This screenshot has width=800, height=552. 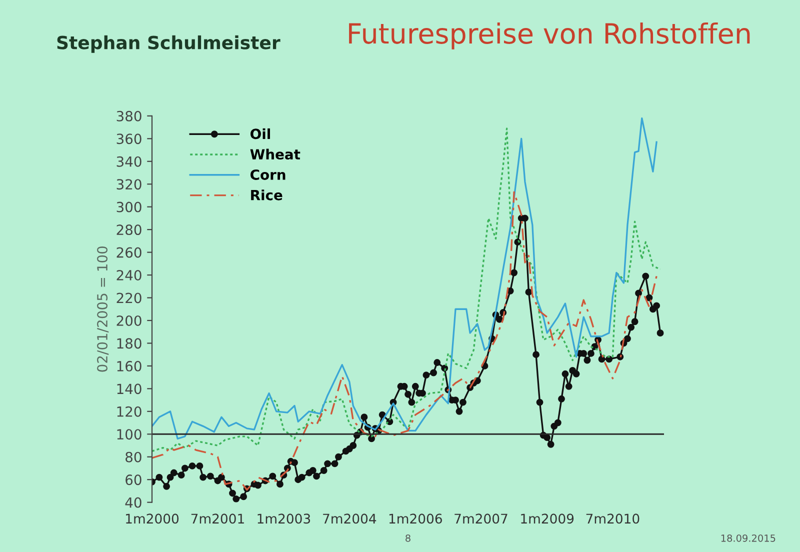 What do you see at coordinates (129, 184) in the screenshot?
I see `y-tick-label: 320` at bounding box center [129, 184].